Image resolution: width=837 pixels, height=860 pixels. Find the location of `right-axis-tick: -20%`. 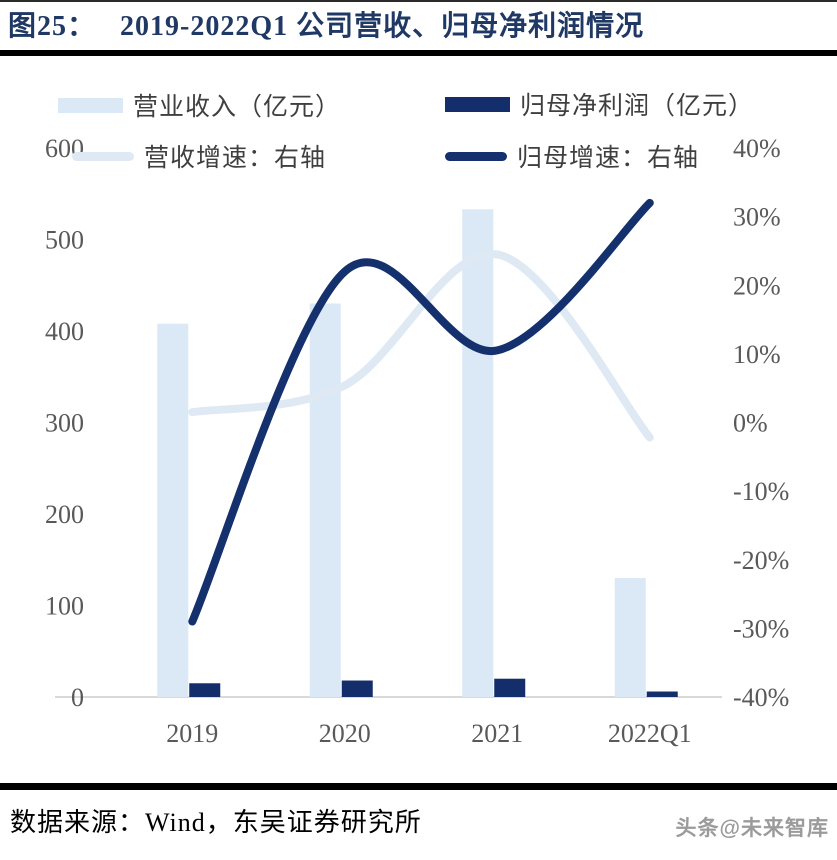

right-axis-tick: -20% is located at coordinates (761, 560).